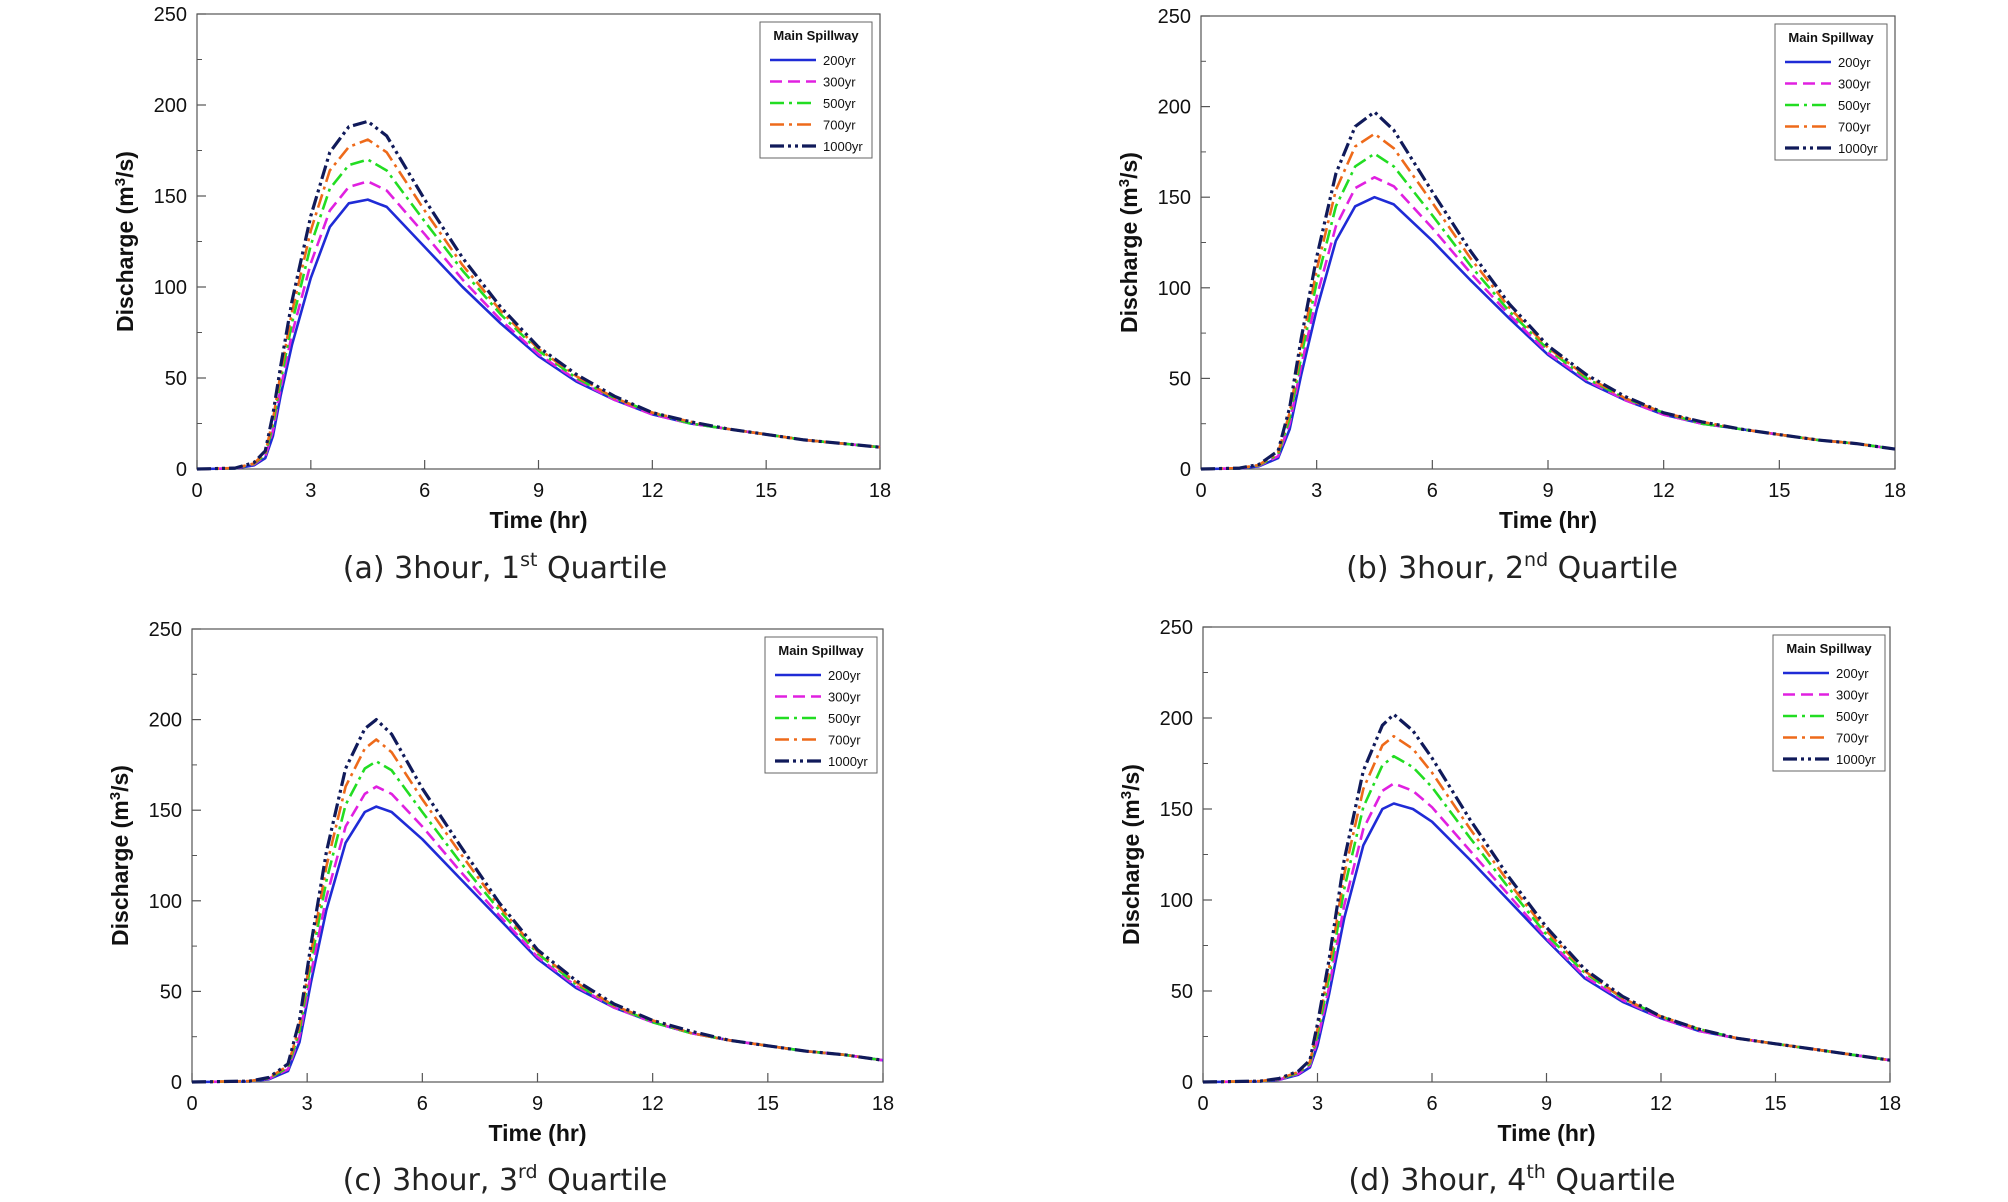 The width and height of the screenshot is (2008, 1202). I want to click on series-line-300yr, so click(538, 325).